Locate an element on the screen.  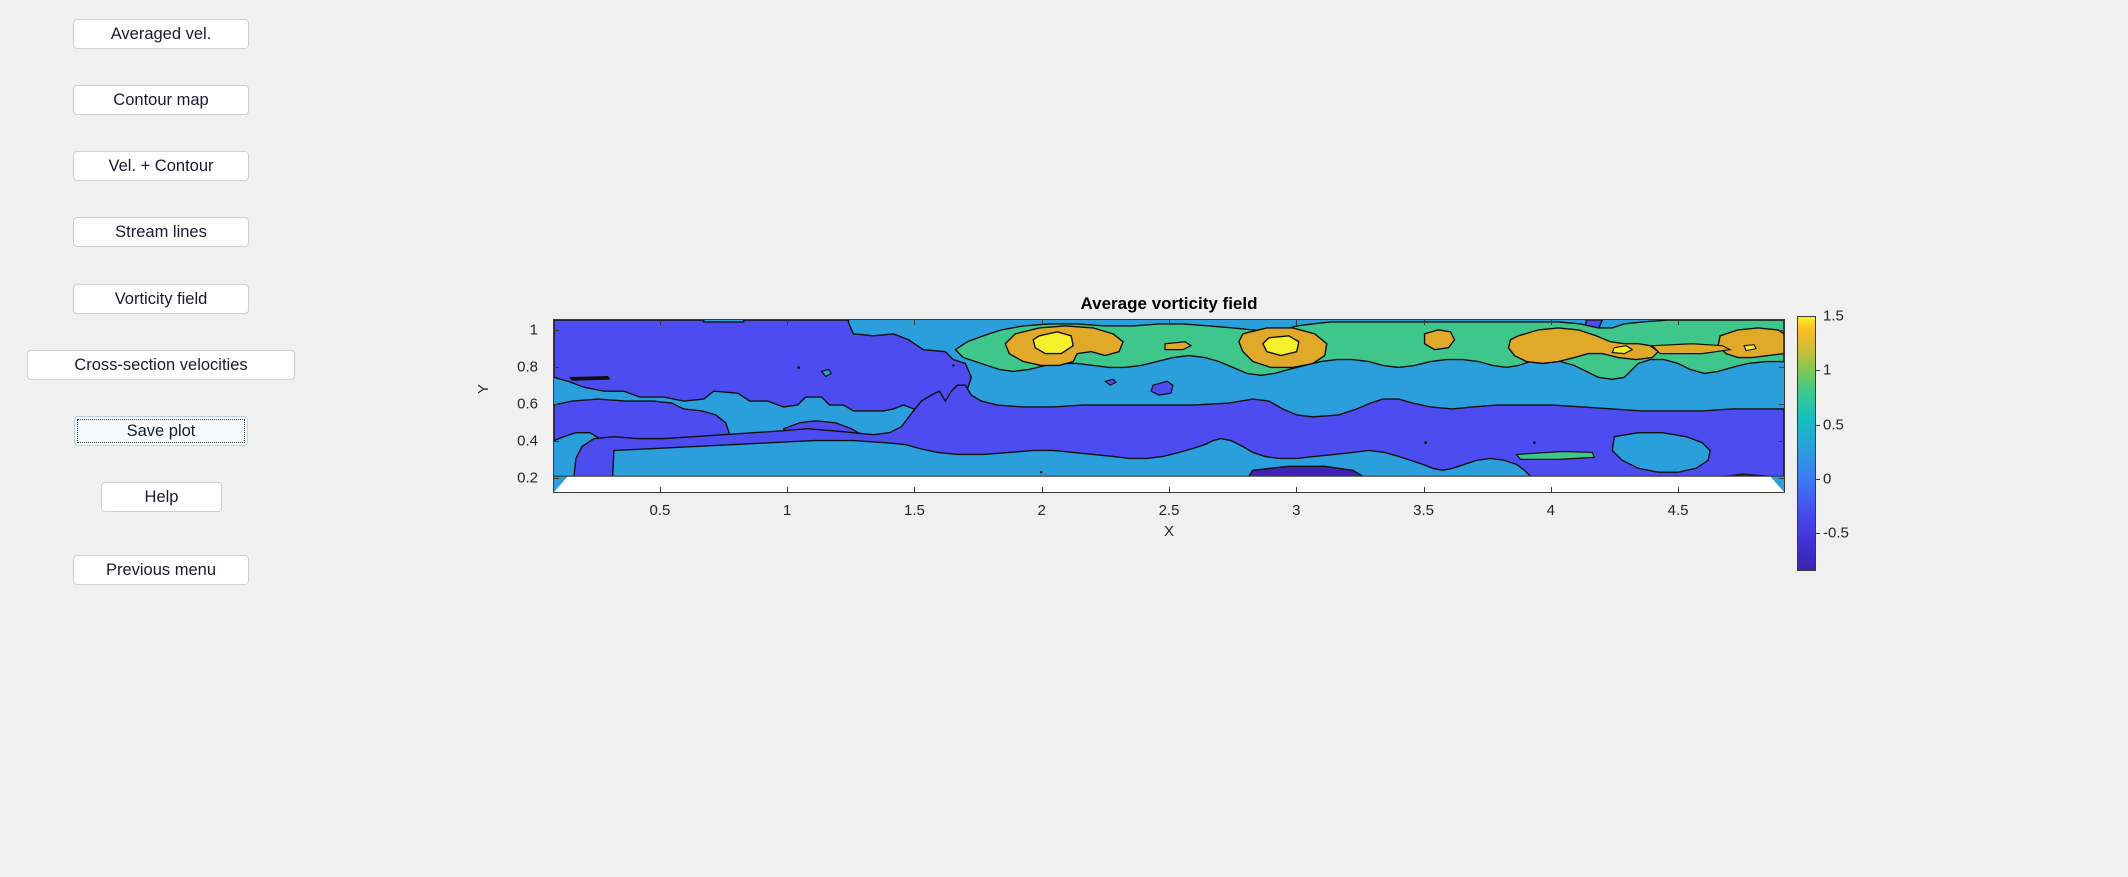
contour-dot-c is located at coordinates (1425, 442).